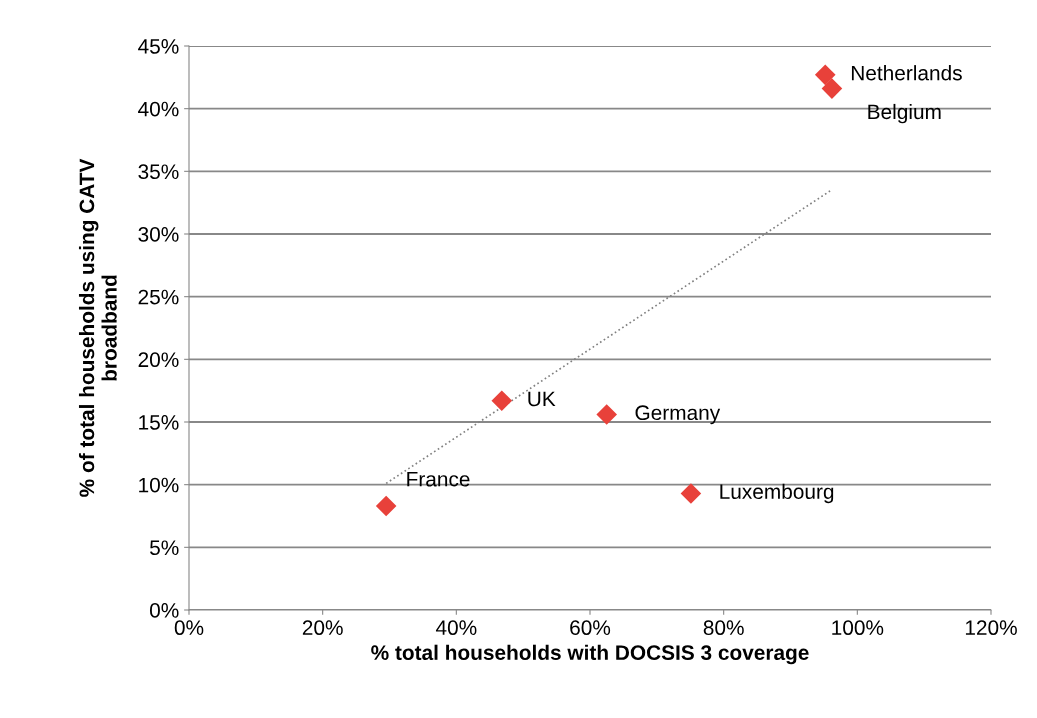 The image size is (1037, 718). What do you see at coordinates (678, 415) in the screenshot?
I see `annotation: Germany` at bounding box center [678, 415].